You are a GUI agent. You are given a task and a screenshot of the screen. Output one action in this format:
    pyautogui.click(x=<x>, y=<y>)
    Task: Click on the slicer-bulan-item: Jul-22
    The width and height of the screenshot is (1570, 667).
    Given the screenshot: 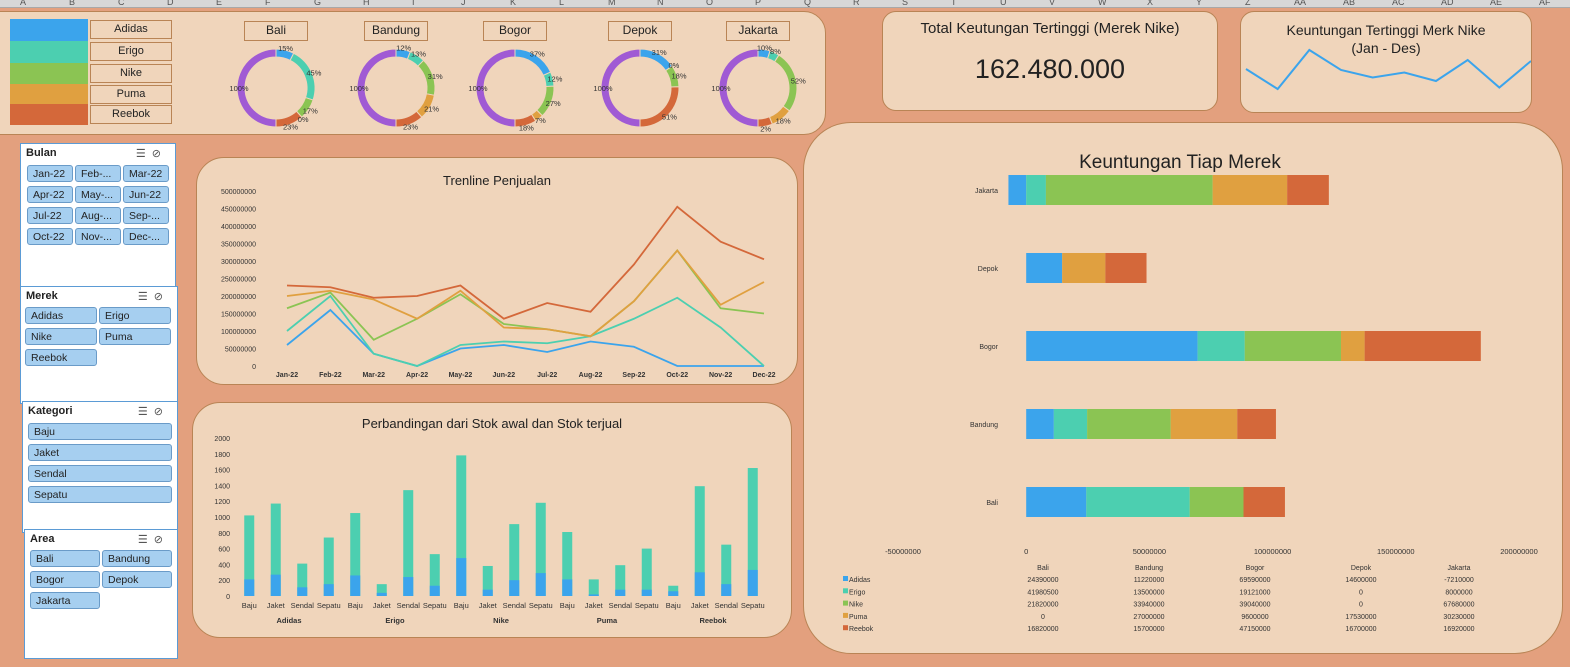 What is the action you would take?
    pyautogui.click(x=50, y=215)
    